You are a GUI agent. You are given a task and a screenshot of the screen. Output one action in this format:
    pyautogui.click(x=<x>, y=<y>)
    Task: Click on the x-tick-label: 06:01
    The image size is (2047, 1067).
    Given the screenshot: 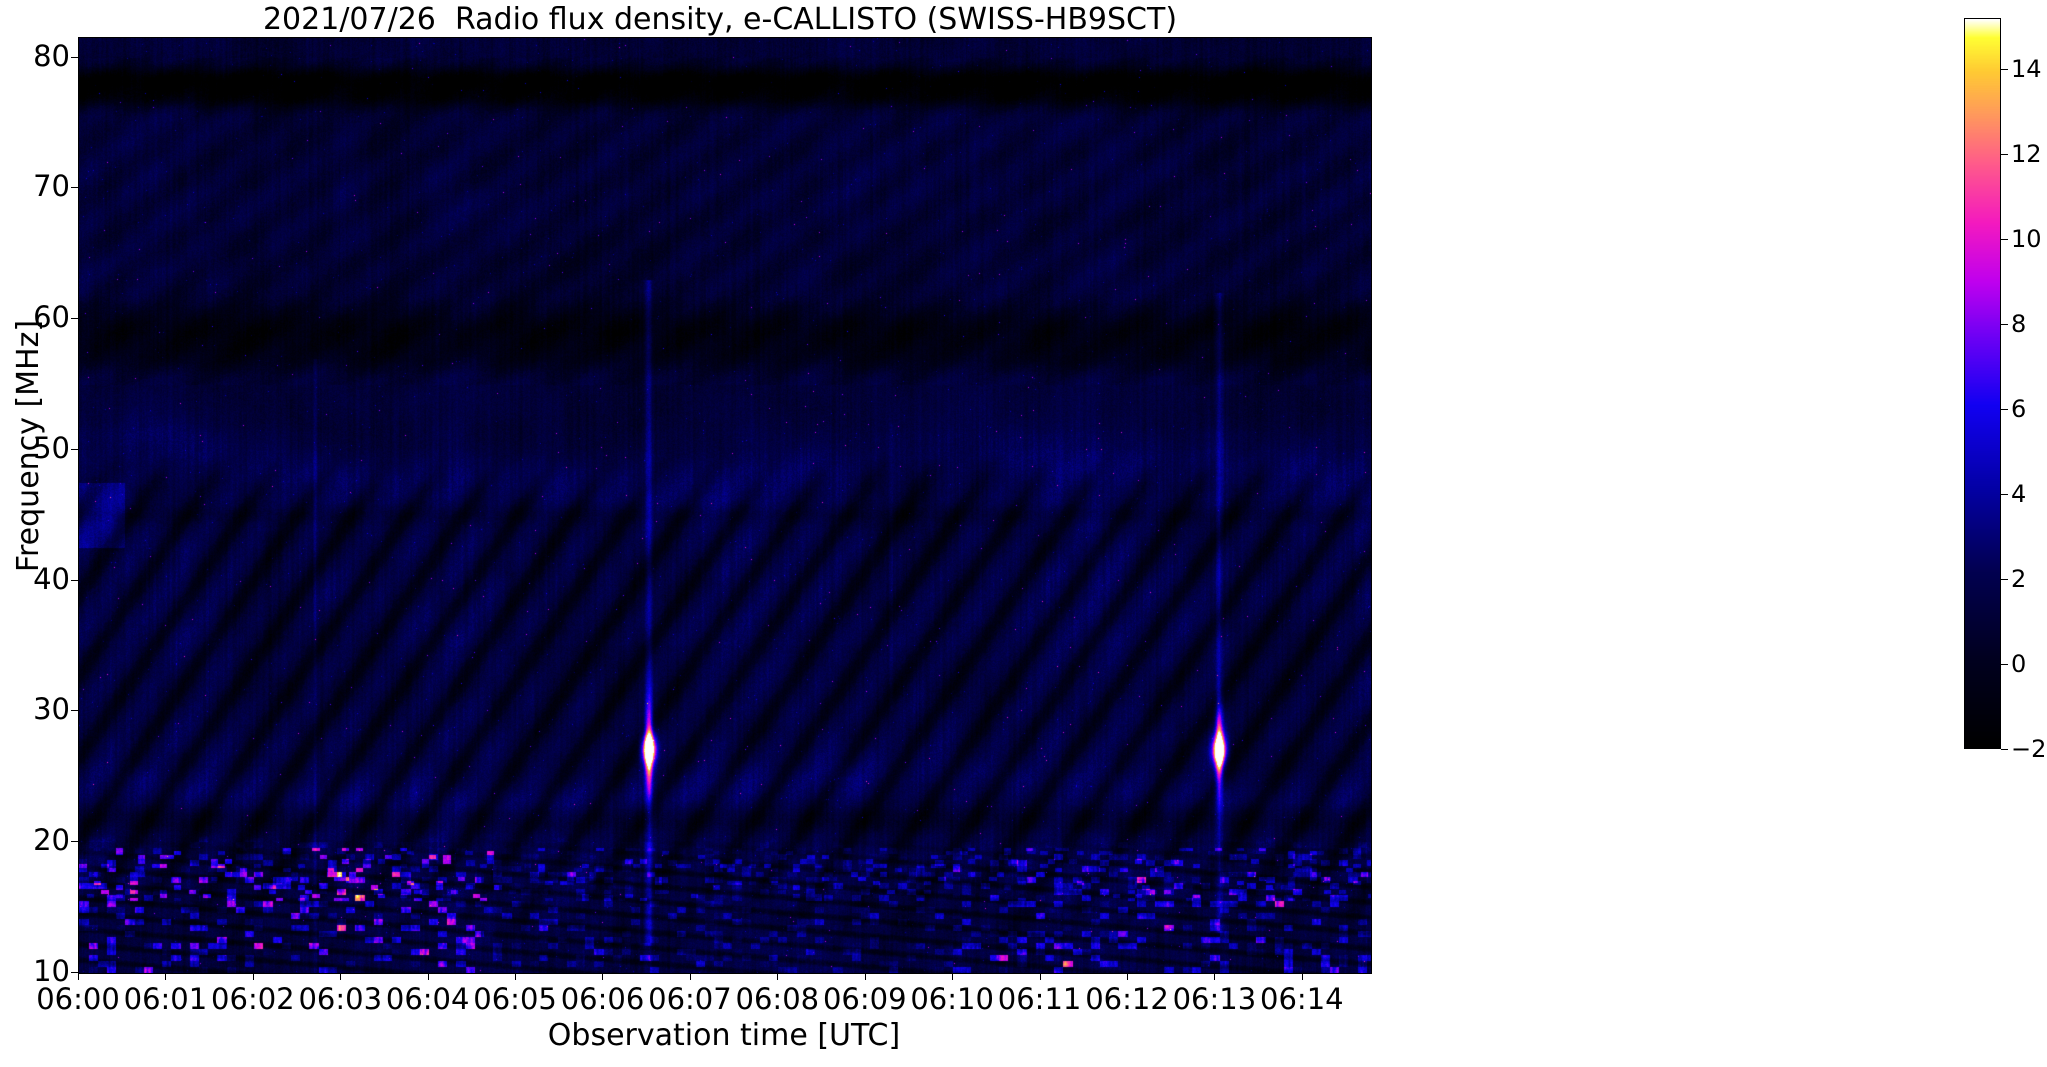 What is the action you would take?
    pyautogui.click(x=165, y=999)
    